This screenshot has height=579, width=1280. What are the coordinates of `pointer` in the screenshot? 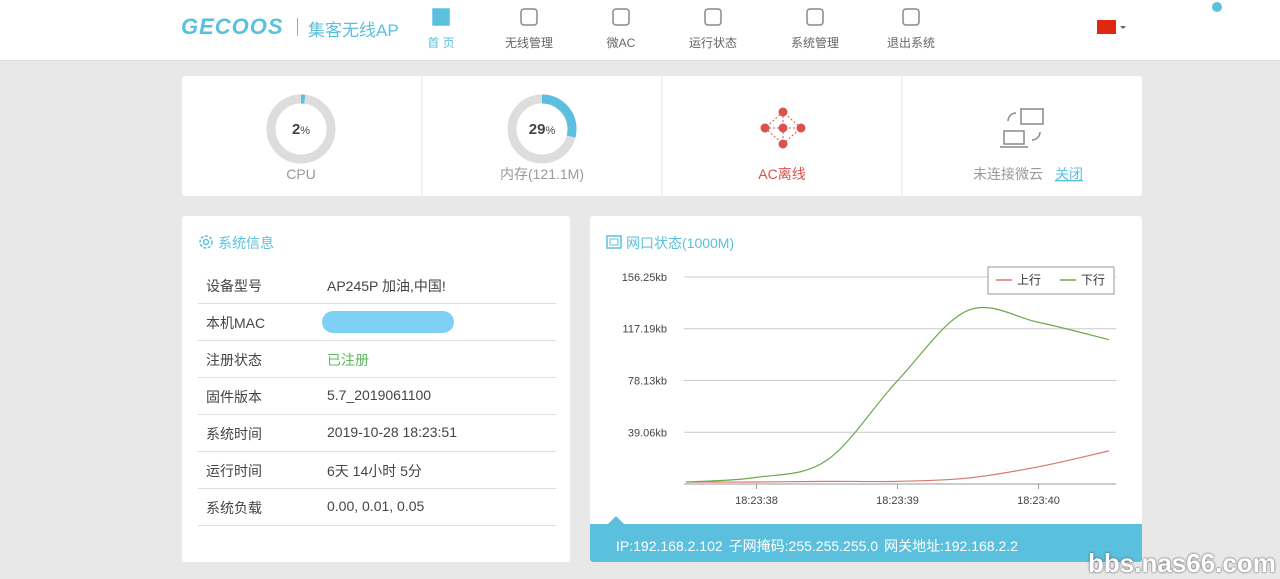 It's located at (616, 520).